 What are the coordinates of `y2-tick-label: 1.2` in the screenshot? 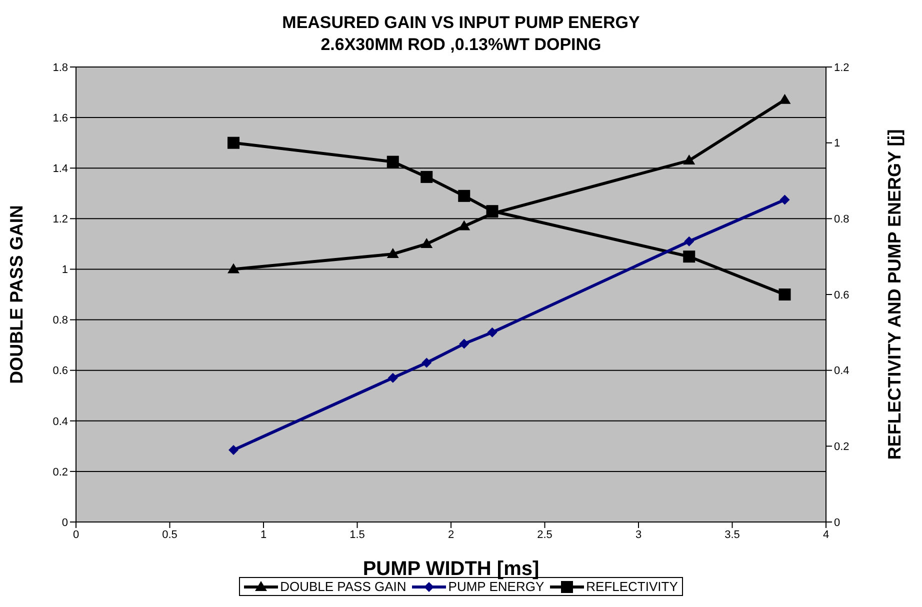 It's located at (842, 68).